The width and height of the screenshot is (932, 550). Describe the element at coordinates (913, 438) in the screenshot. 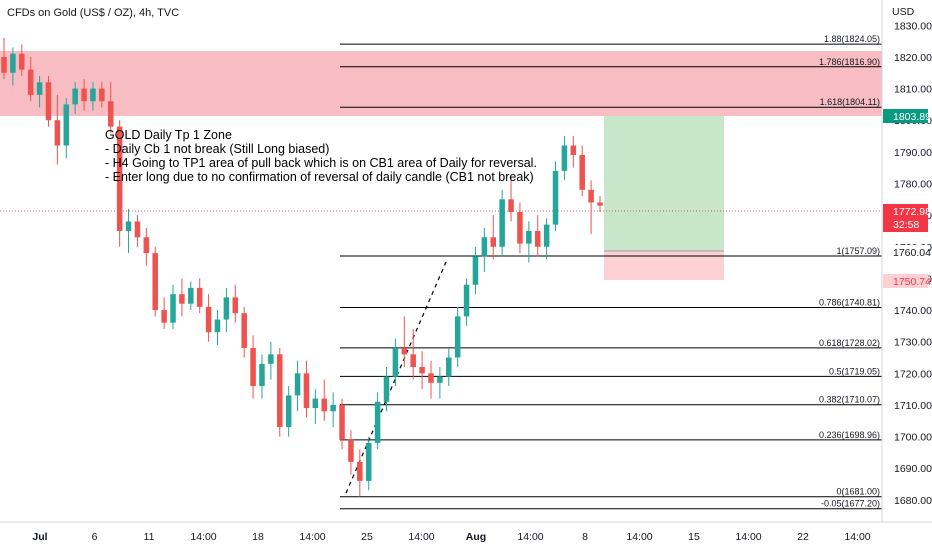

I see `price-tick-label: 1700.00` at that location.